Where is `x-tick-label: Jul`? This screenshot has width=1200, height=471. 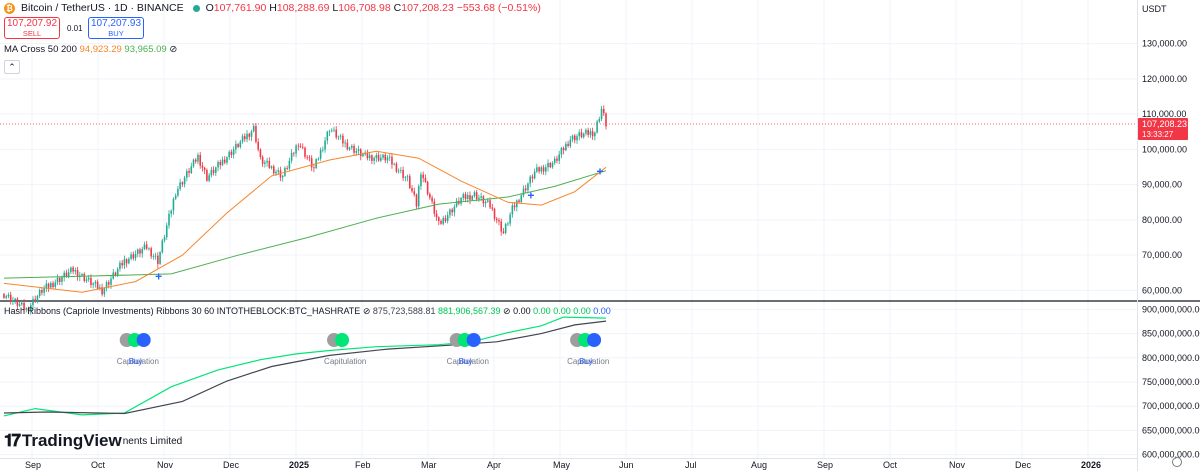 x-tick-label: Jul is located at coordinates (691, 465).